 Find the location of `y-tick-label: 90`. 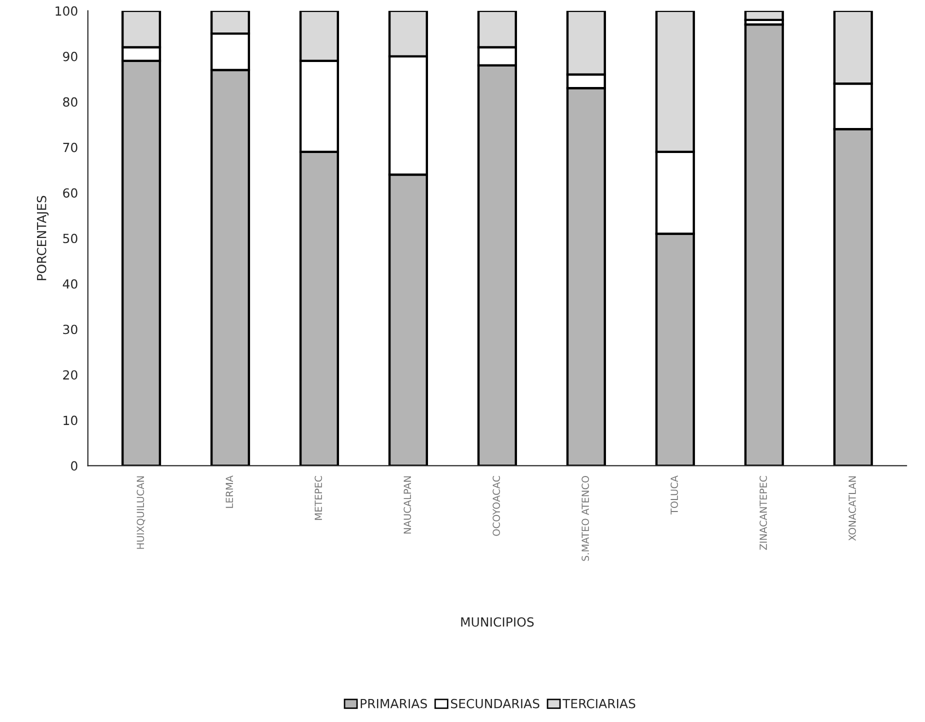

y-tick-label: 90 is located at coordinates (70, 57).